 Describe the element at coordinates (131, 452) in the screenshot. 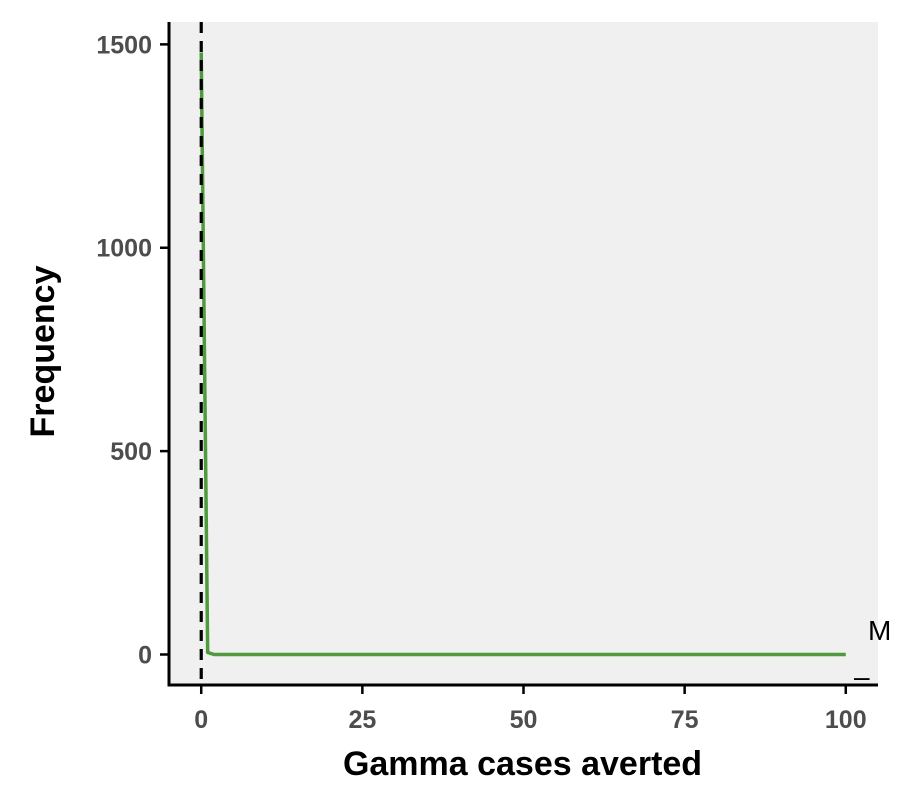

I see `y-tick-label: 500` at that location.